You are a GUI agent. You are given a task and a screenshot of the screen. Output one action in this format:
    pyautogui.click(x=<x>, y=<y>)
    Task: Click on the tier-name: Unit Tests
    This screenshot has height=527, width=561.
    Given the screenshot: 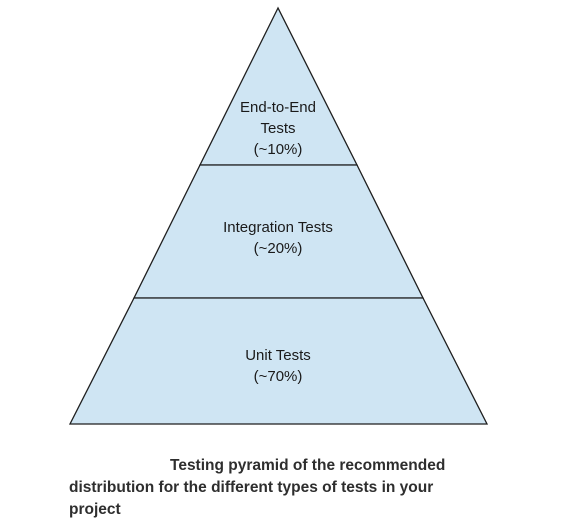 What is the action you would take?
    pyautogui.click(x=278, y=355)
    